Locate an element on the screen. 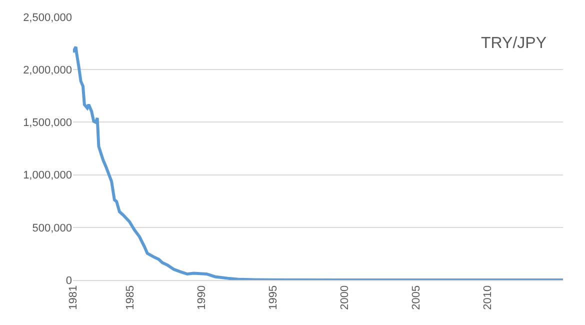  x-tick-label: 1995 is located at coordinates (274, 297).